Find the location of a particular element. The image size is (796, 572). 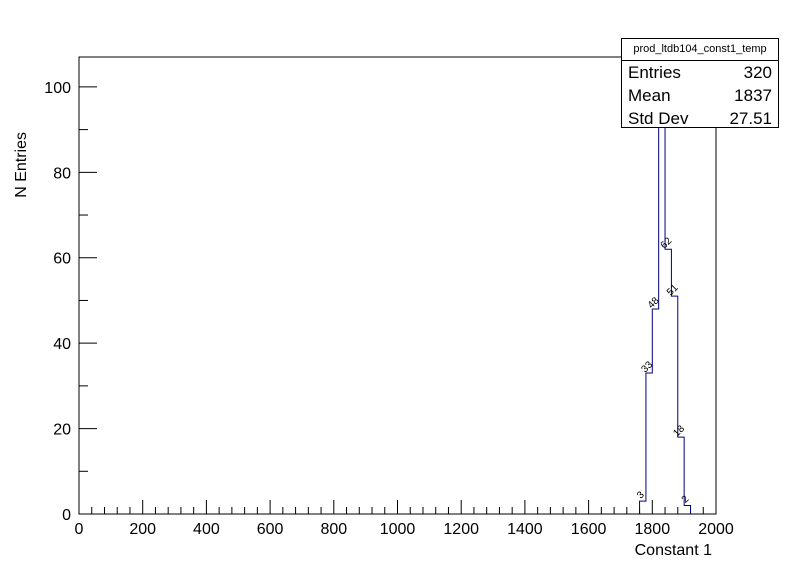

stddev-label: Std Dev is located at coordinates (658, 118).